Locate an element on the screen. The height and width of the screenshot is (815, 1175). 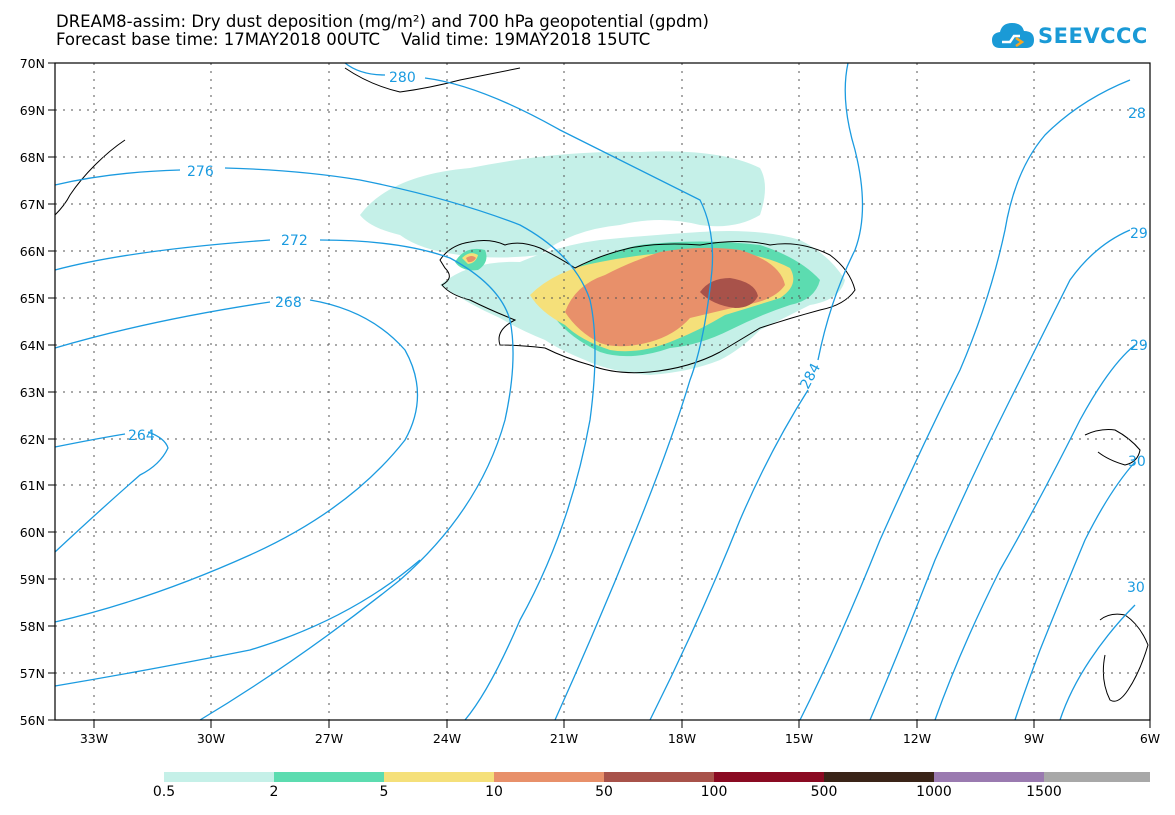
lat-label: 64N is located at coordinates (32, 345).